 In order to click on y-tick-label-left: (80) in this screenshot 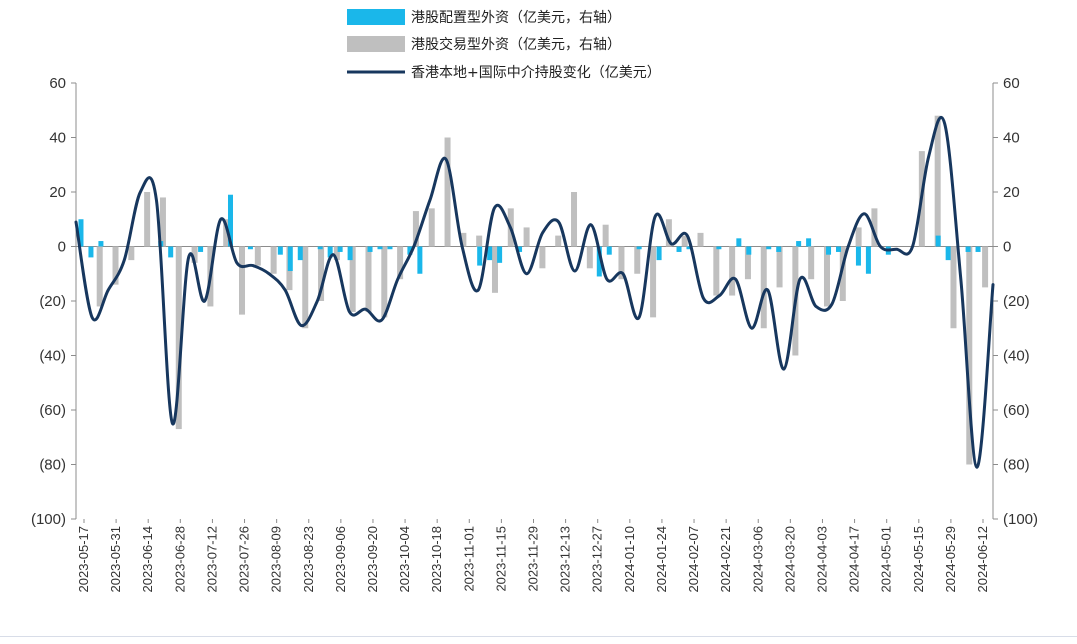, I will do `click(52, 465)`.